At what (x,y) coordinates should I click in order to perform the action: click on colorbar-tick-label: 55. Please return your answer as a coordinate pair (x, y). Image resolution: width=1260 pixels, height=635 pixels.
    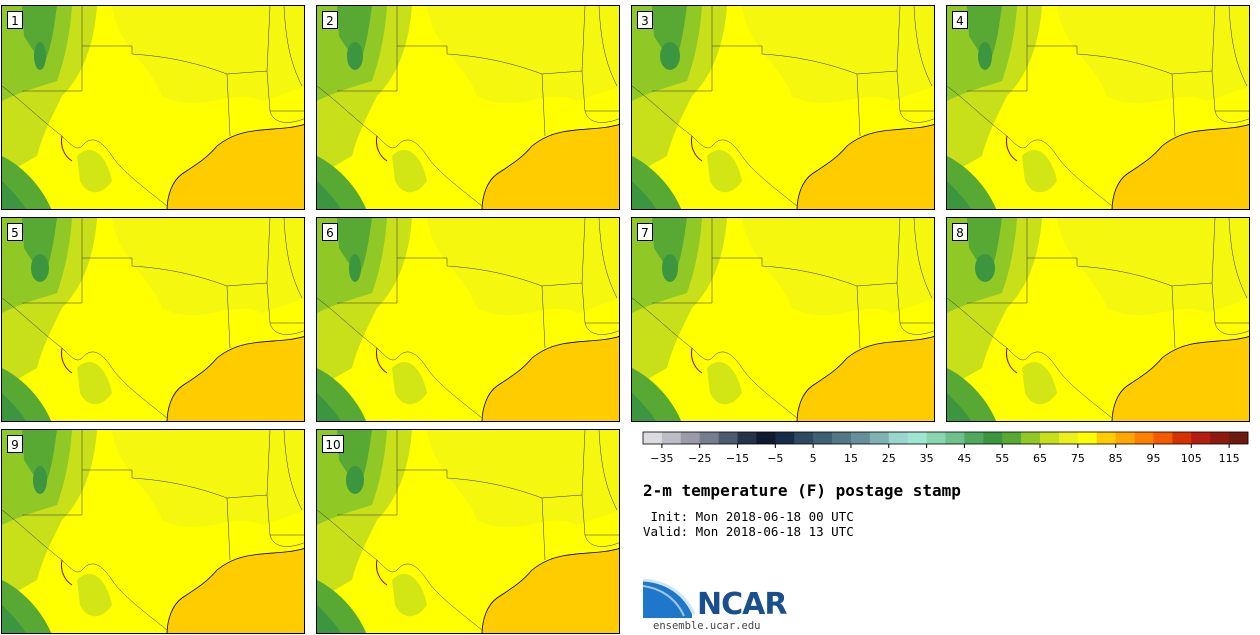
    Looking at the image, I should click on (1002, 458).